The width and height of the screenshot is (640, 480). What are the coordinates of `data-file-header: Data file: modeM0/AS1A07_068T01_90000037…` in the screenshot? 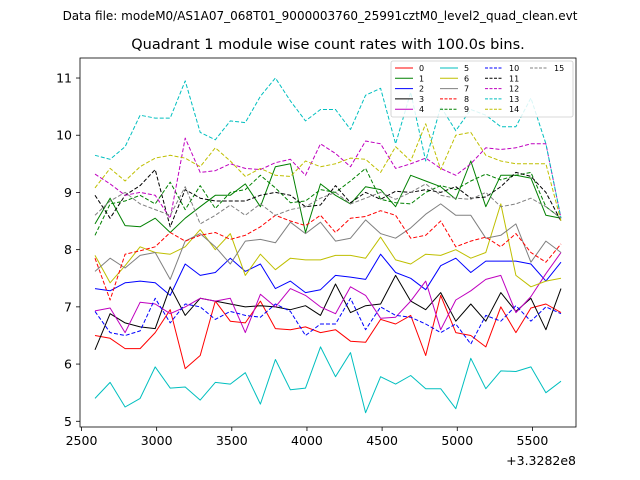 It's located at (320, 16).